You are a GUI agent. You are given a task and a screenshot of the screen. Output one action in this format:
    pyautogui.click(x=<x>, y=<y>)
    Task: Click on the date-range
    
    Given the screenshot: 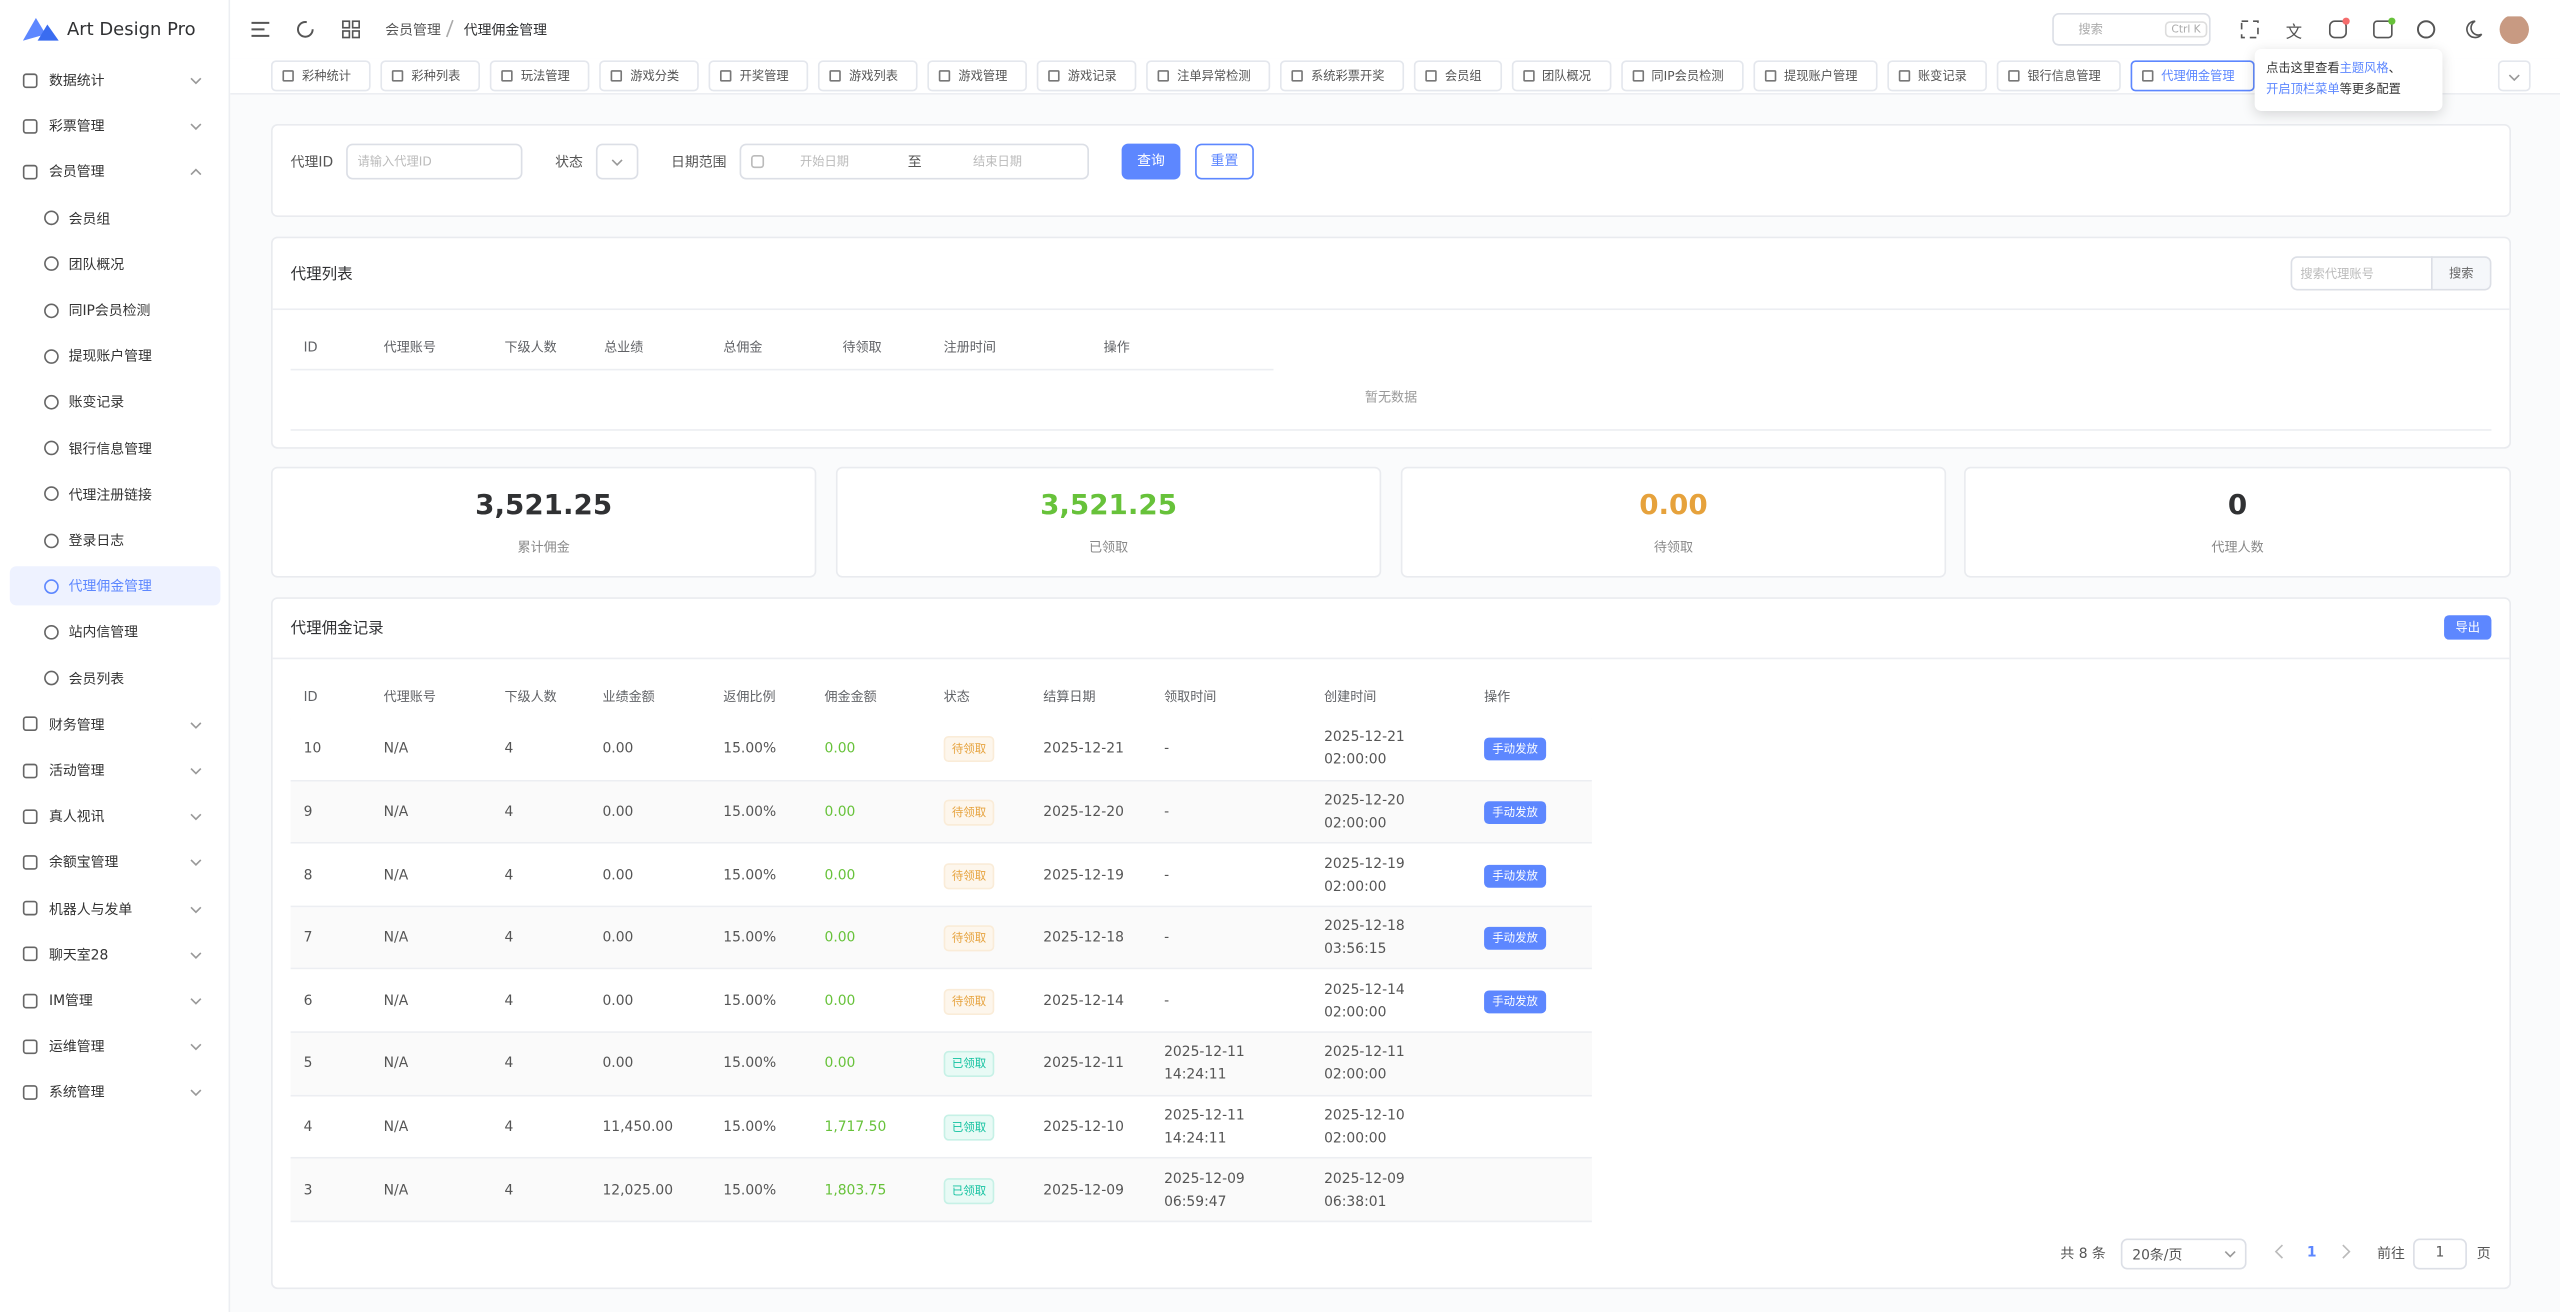 What is the action you would take?
    pyautogui.click(x=914, y=161)
    